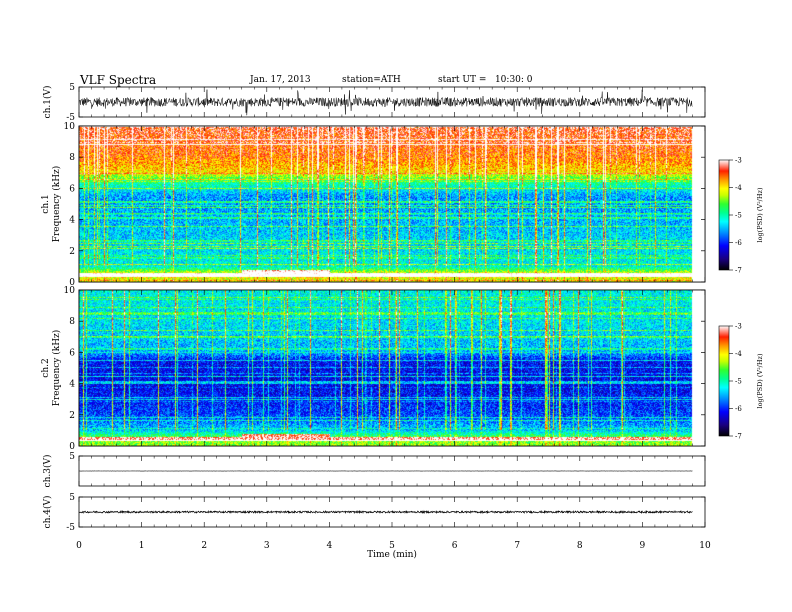  What do you see at coordinates (580, 546) in the screenshot?
I see `x-tick-label: 8` at bounding box center [580, 546].